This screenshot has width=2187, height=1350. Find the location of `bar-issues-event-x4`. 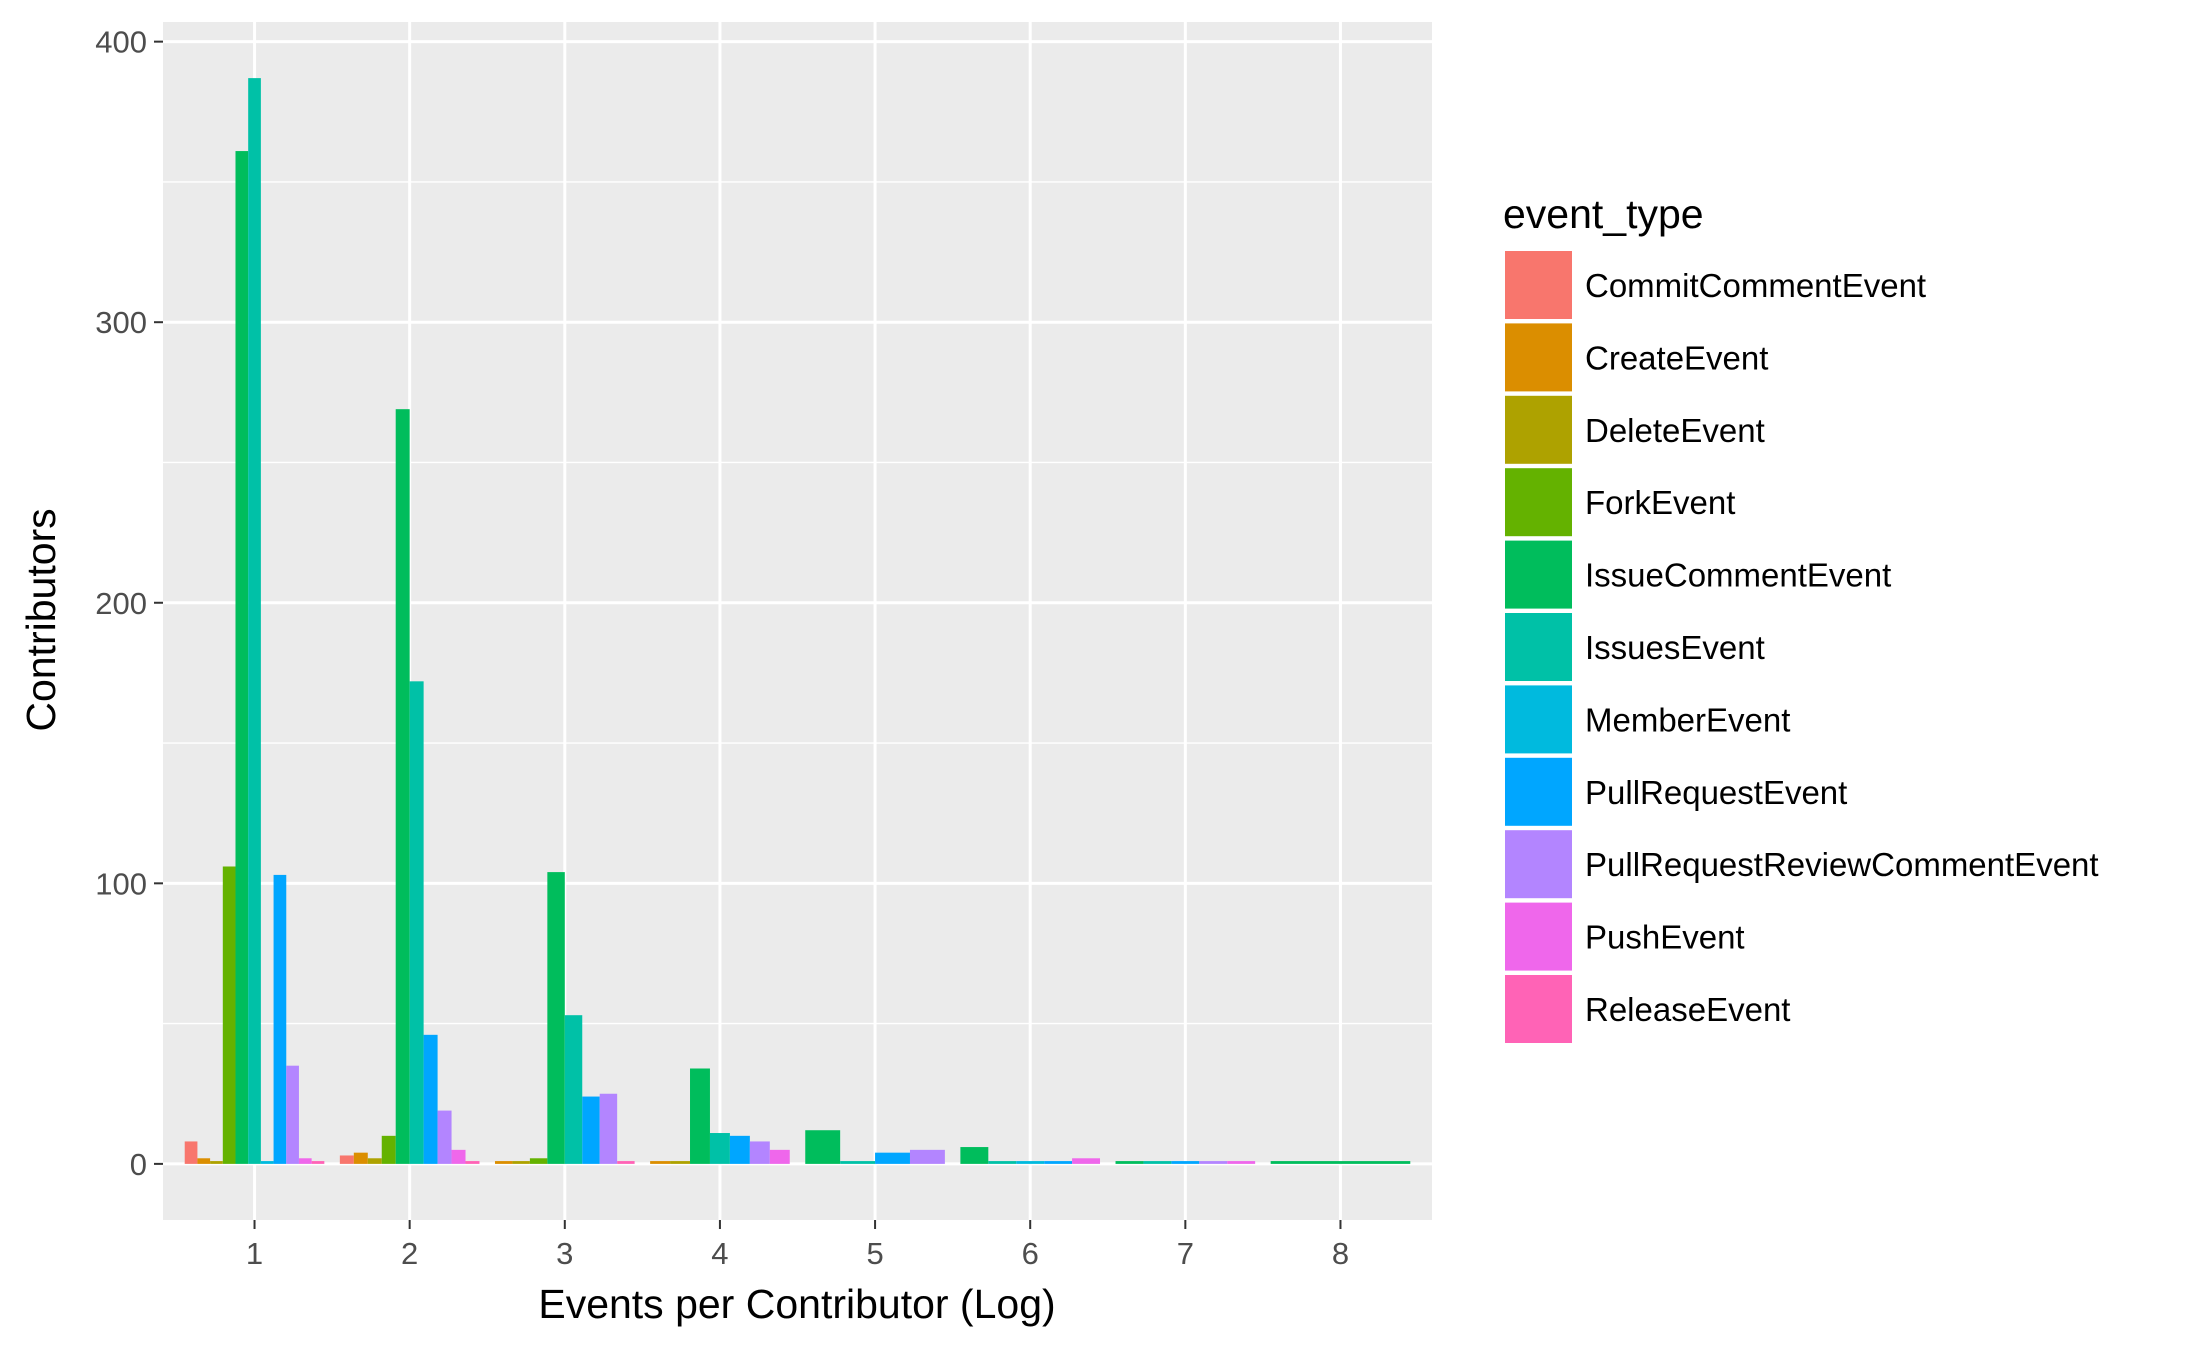

bar-issues-event-x4 is located at coordinates (719, 1148).